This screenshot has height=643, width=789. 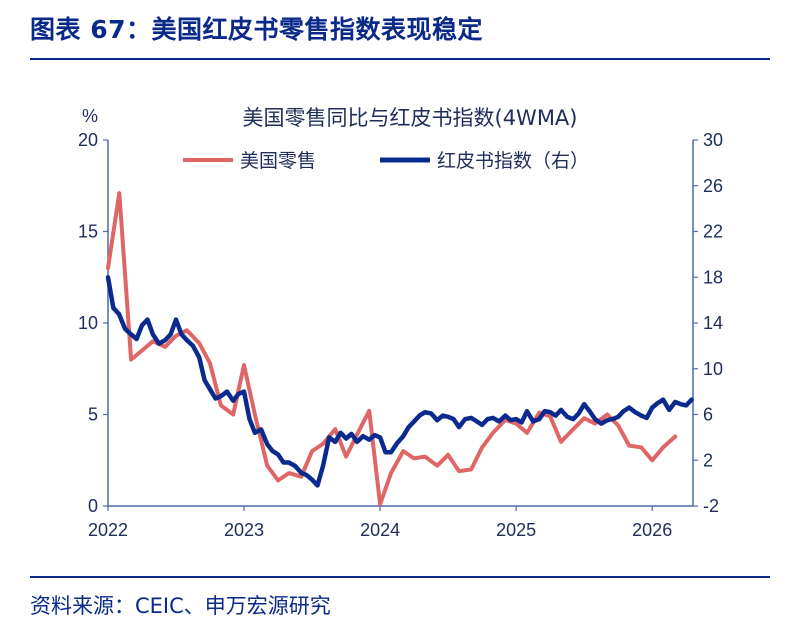 What do you see at coordinates (708, 415) in the screenshot?
I see `y-right-tick-label: 6` at bounding box center [708, 415].